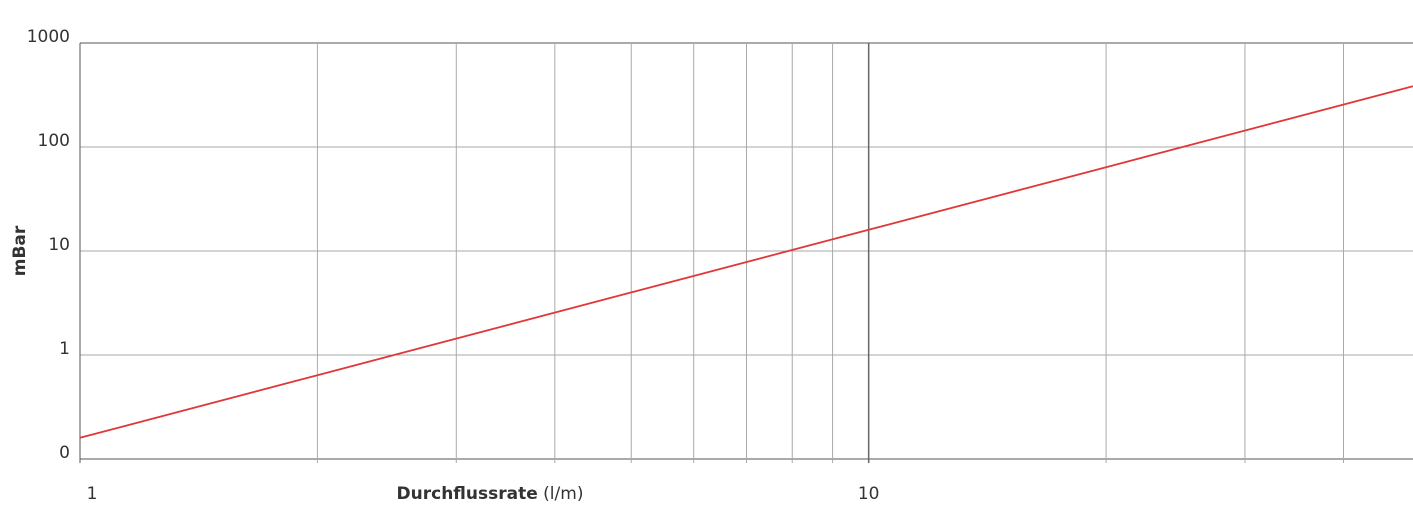 This screenshot has height=510, width=1413. I want to click on y-tick-label: 1, so click(64, 349).